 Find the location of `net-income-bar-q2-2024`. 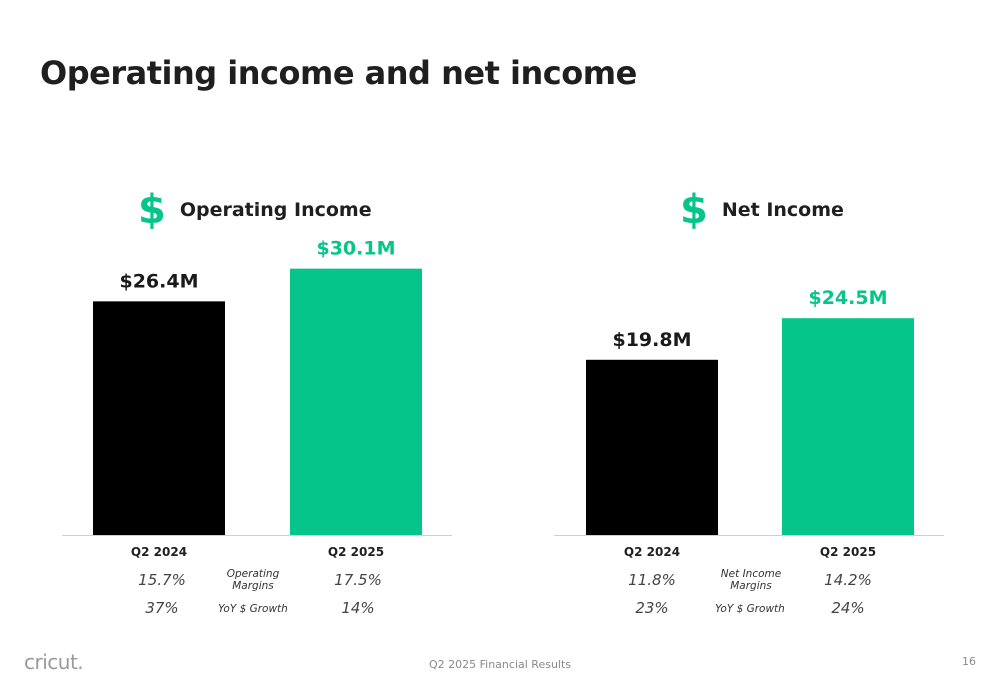

net-income-bar-q2-2024 is located at coordinates (652, 447).